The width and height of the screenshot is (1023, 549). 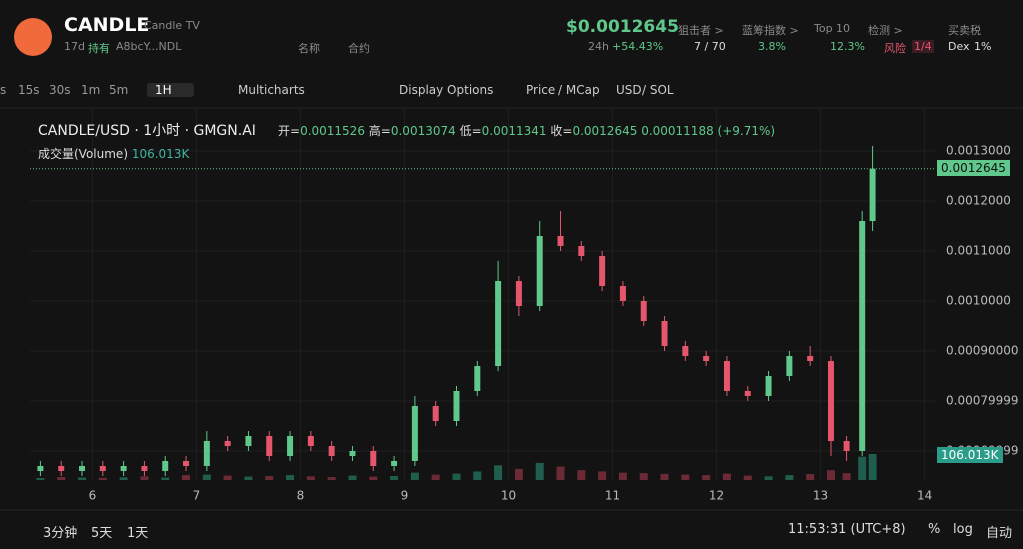 What do you see at coordinates (309, 48) in the screenshot?
I see `search-name: 名称` at bounding box center [309, 48].